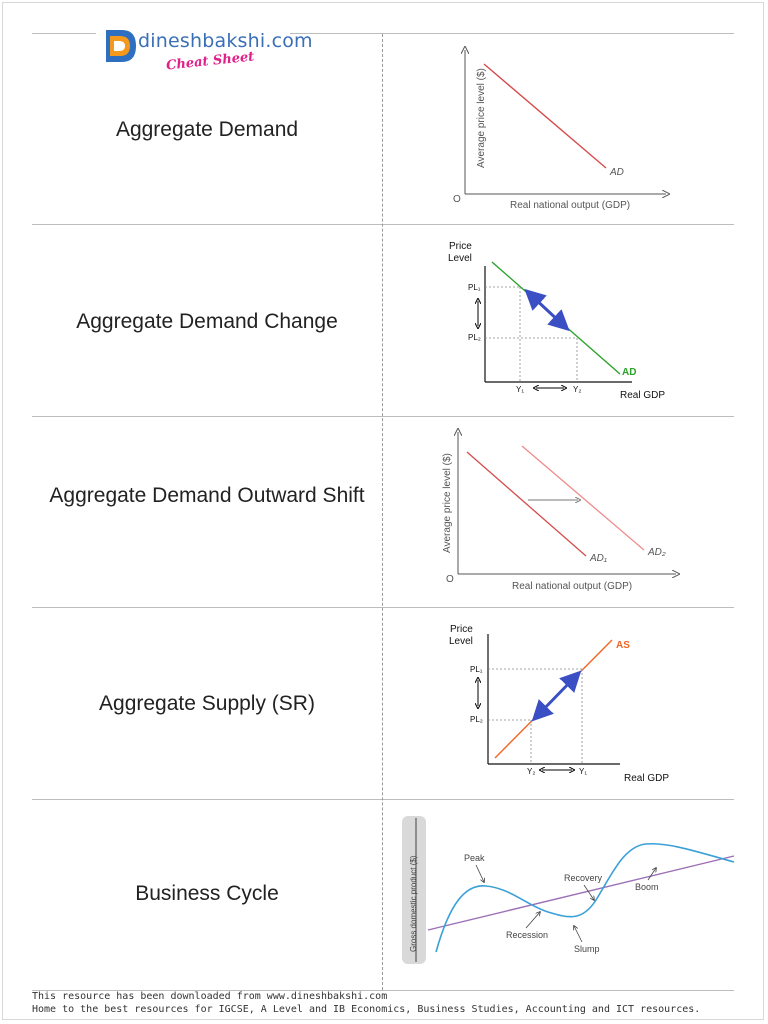 The width and height of the screenshot is (768, 1024). I want to click on top-rule-right, so click(512, 33).